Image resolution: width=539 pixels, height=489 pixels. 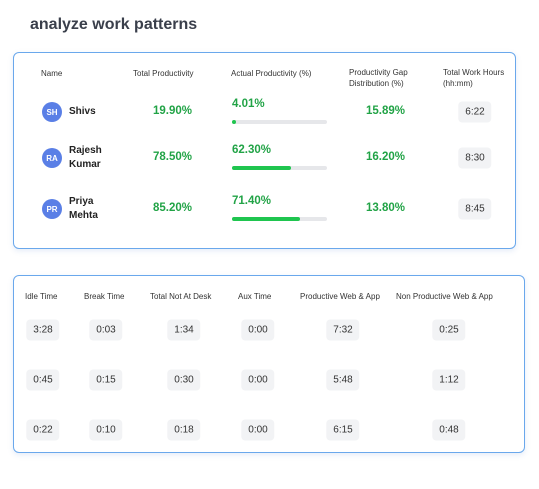 What do you see at coordinates (43, 330) in the screenshot?
I see `time-value: 3:28` at bounding box center [43, 330].